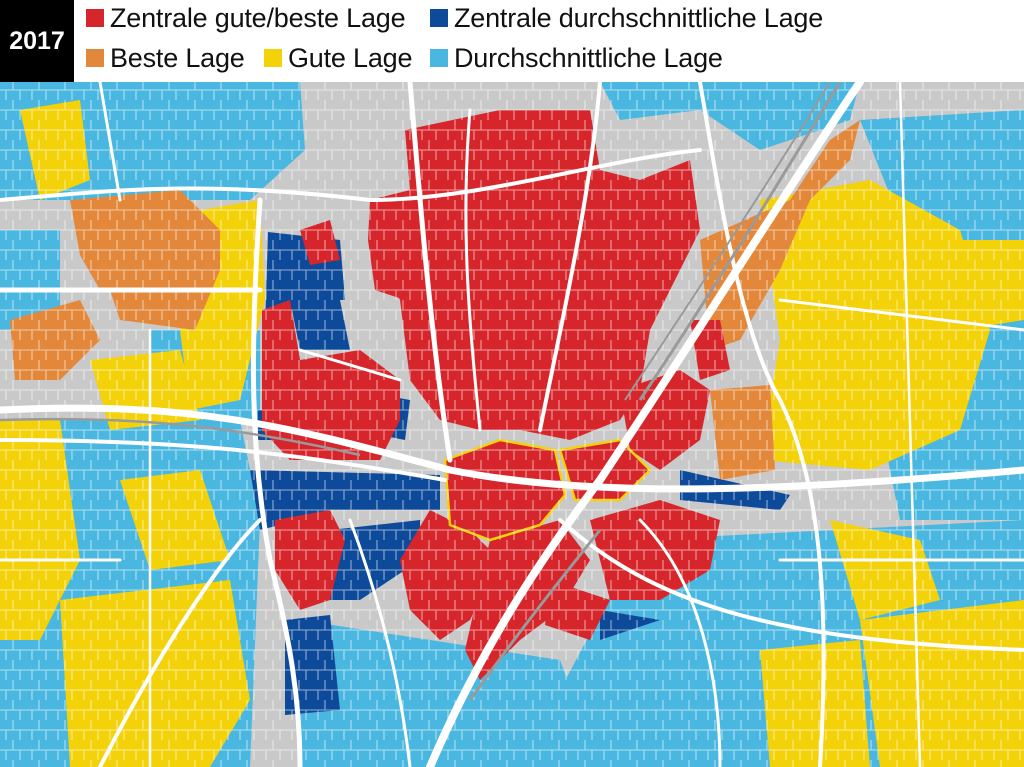 Image resolution: width=1024 pixels, height=767 pixels. I want to click on legend-item-durchschnittliche-lage: Durchschnittliche Lage, so click(576, 58).